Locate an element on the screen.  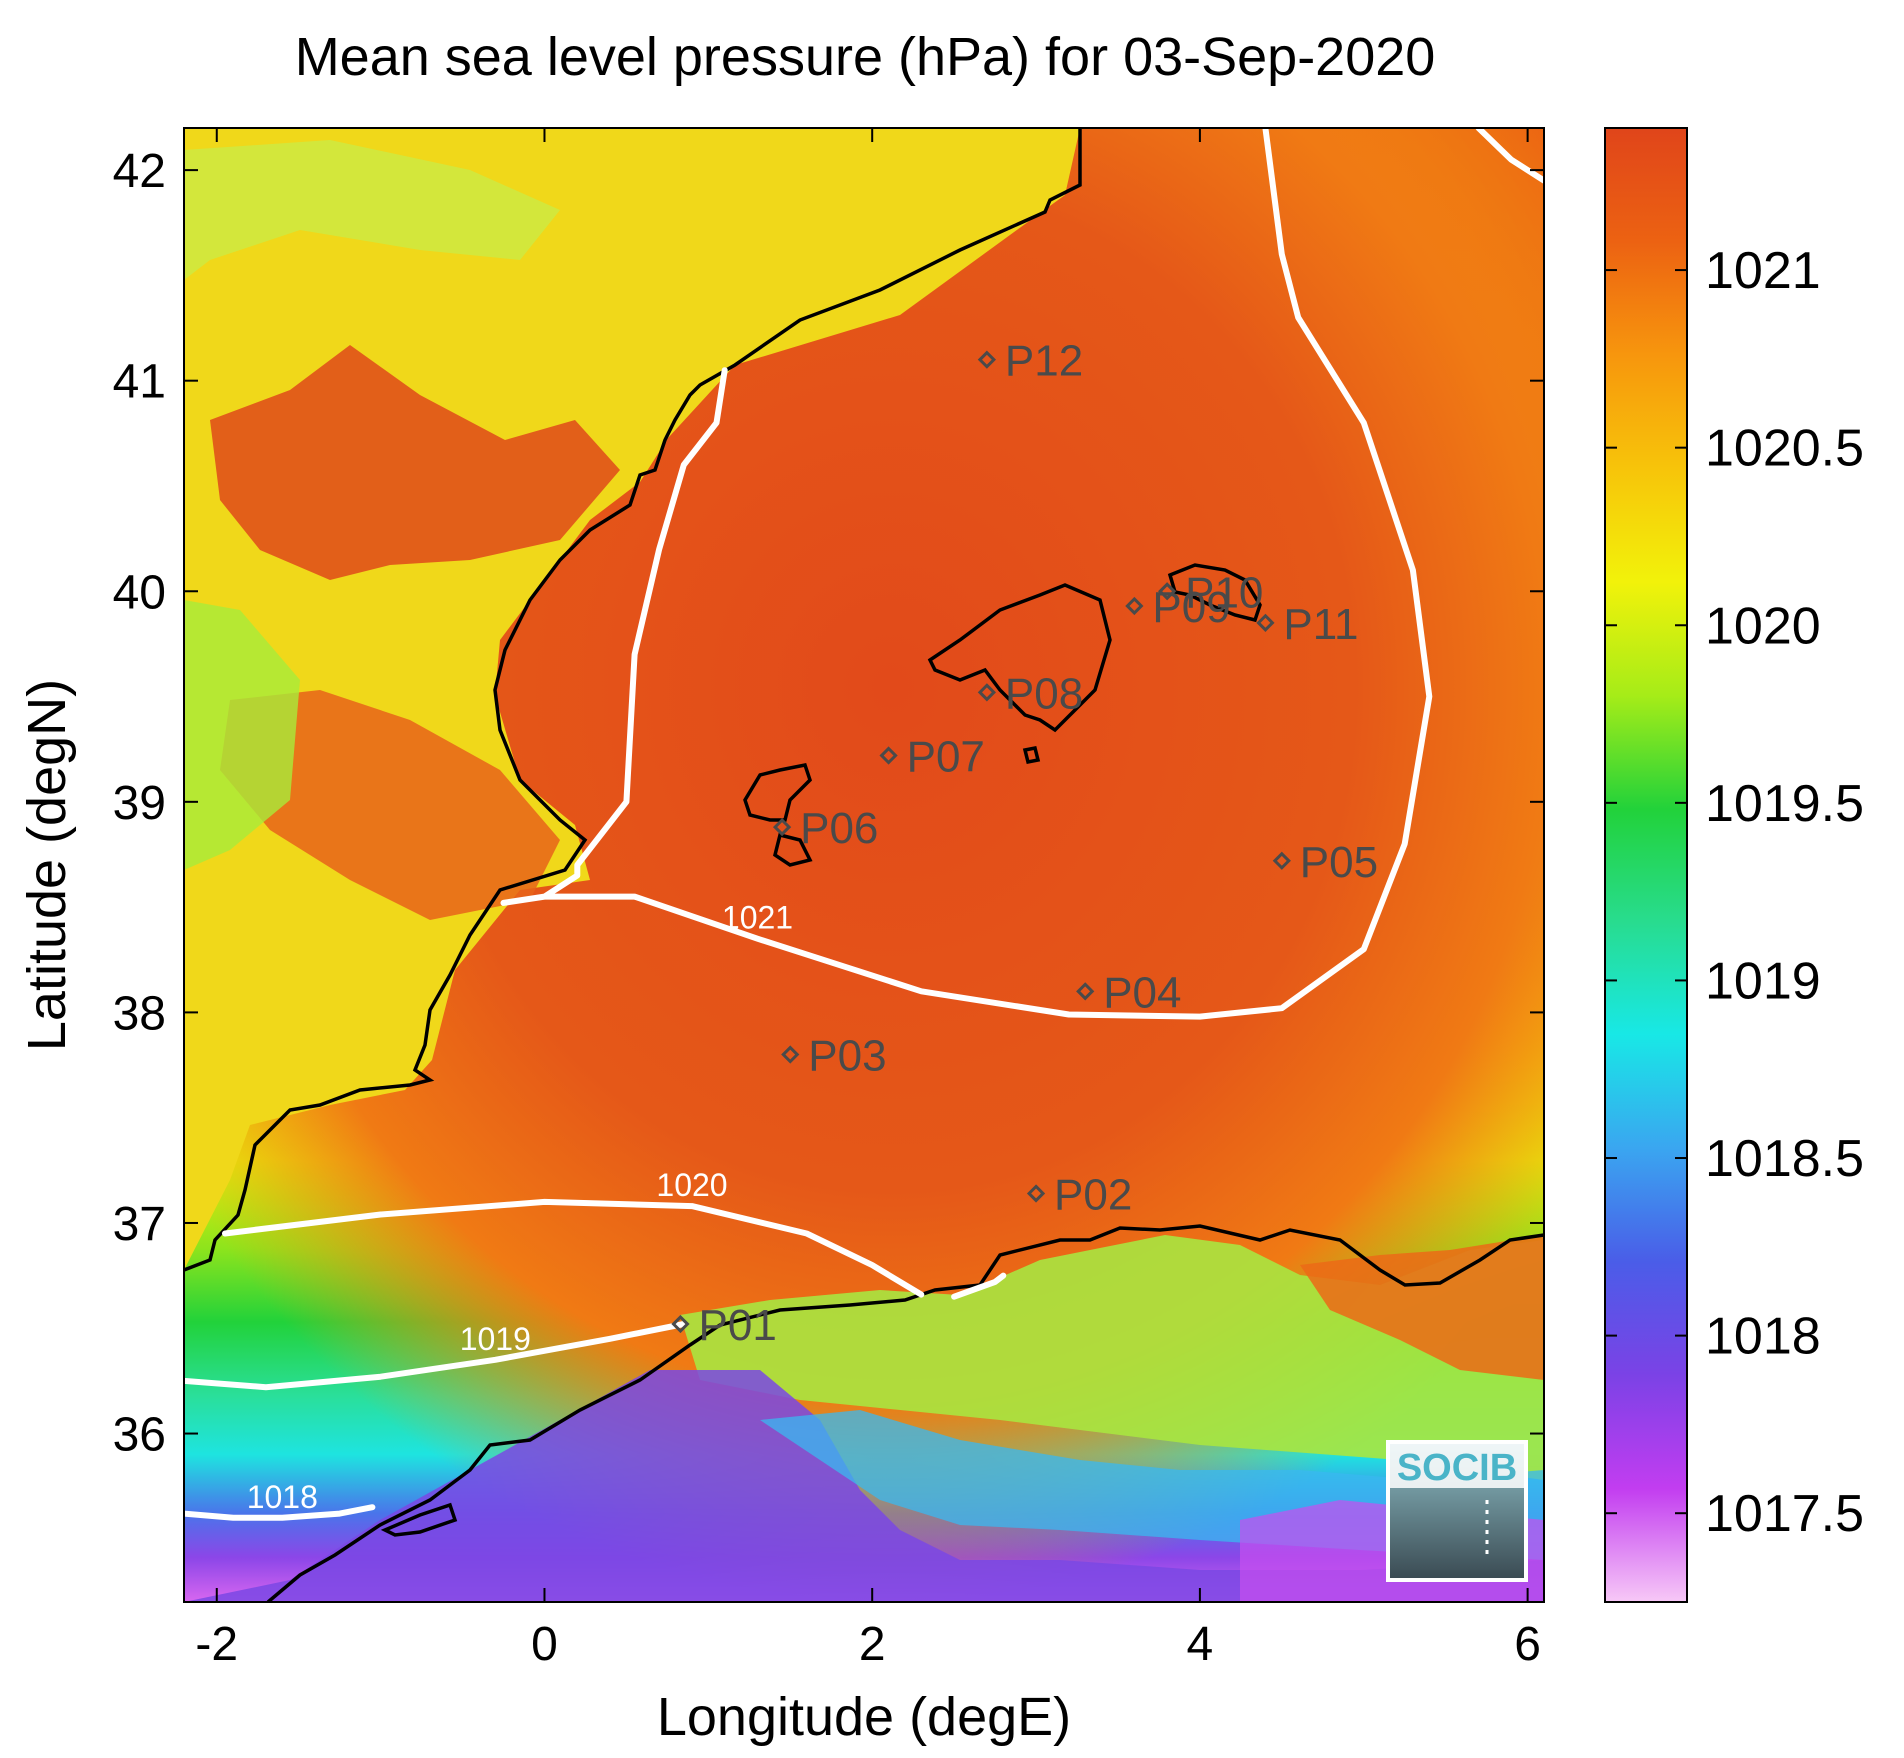
colorbar-tick-label: 1020 is located at coordinates (1763, 626).